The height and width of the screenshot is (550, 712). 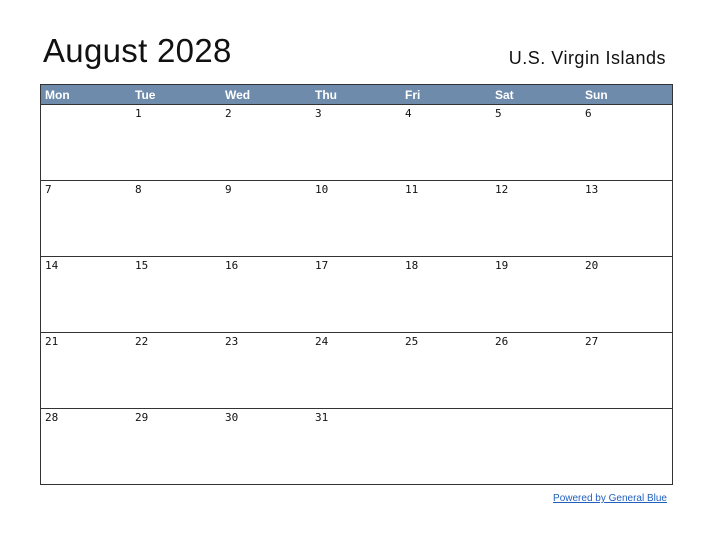 What do you see at coordinates (232, 417) in the screenshot?
I see `day-cell-number: 30` at bounding box center [232, 417].